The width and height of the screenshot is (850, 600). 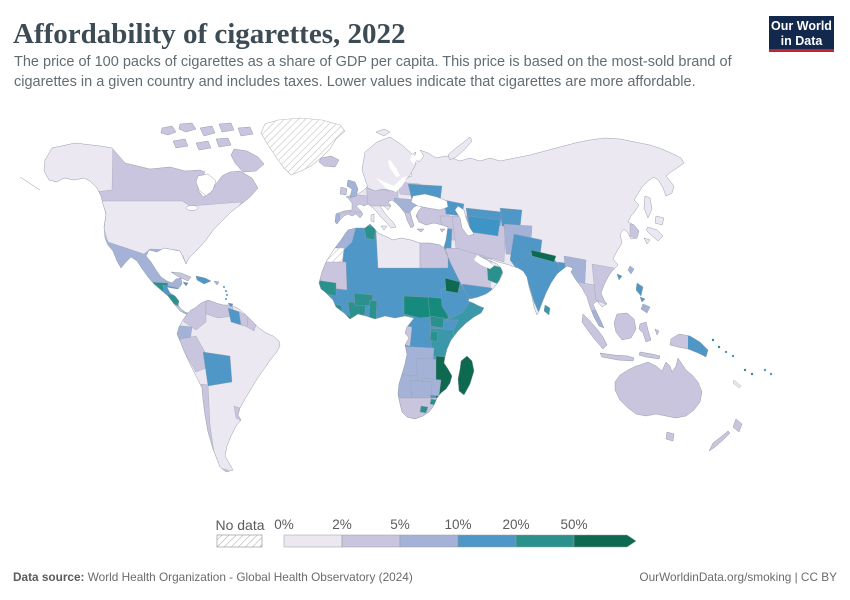 I want to click on svg-text: 10%, so click(x=457, y=524).